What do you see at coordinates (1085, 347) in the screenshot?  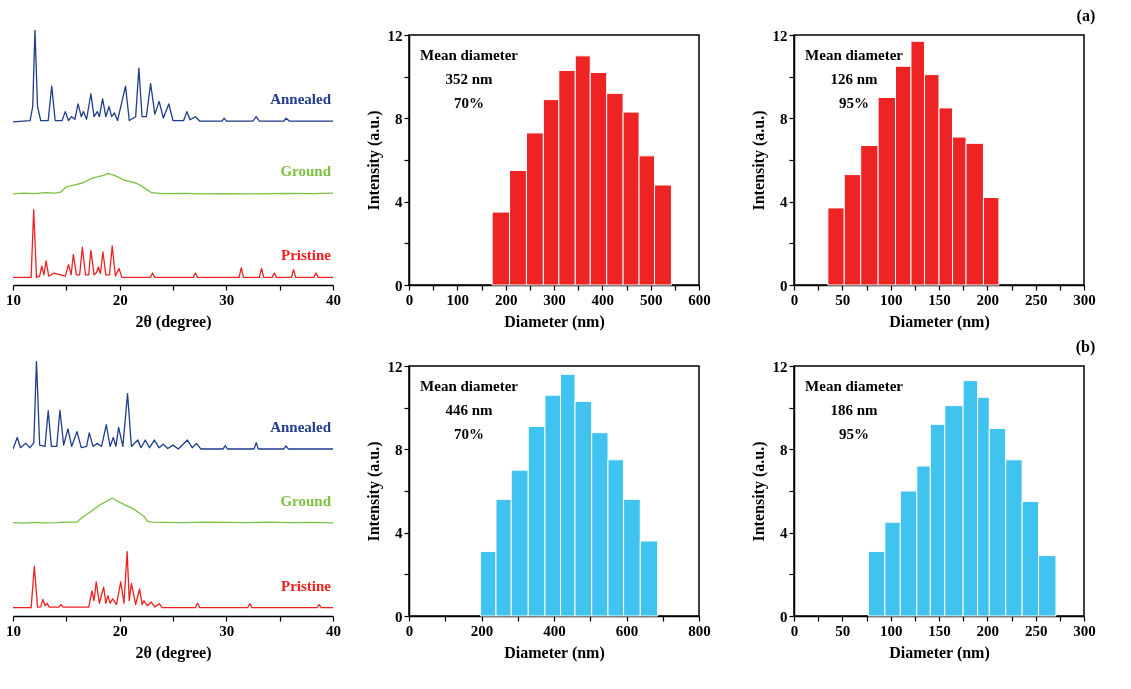 I see `chart-title: (b)` at bounding box center [1085, 347].